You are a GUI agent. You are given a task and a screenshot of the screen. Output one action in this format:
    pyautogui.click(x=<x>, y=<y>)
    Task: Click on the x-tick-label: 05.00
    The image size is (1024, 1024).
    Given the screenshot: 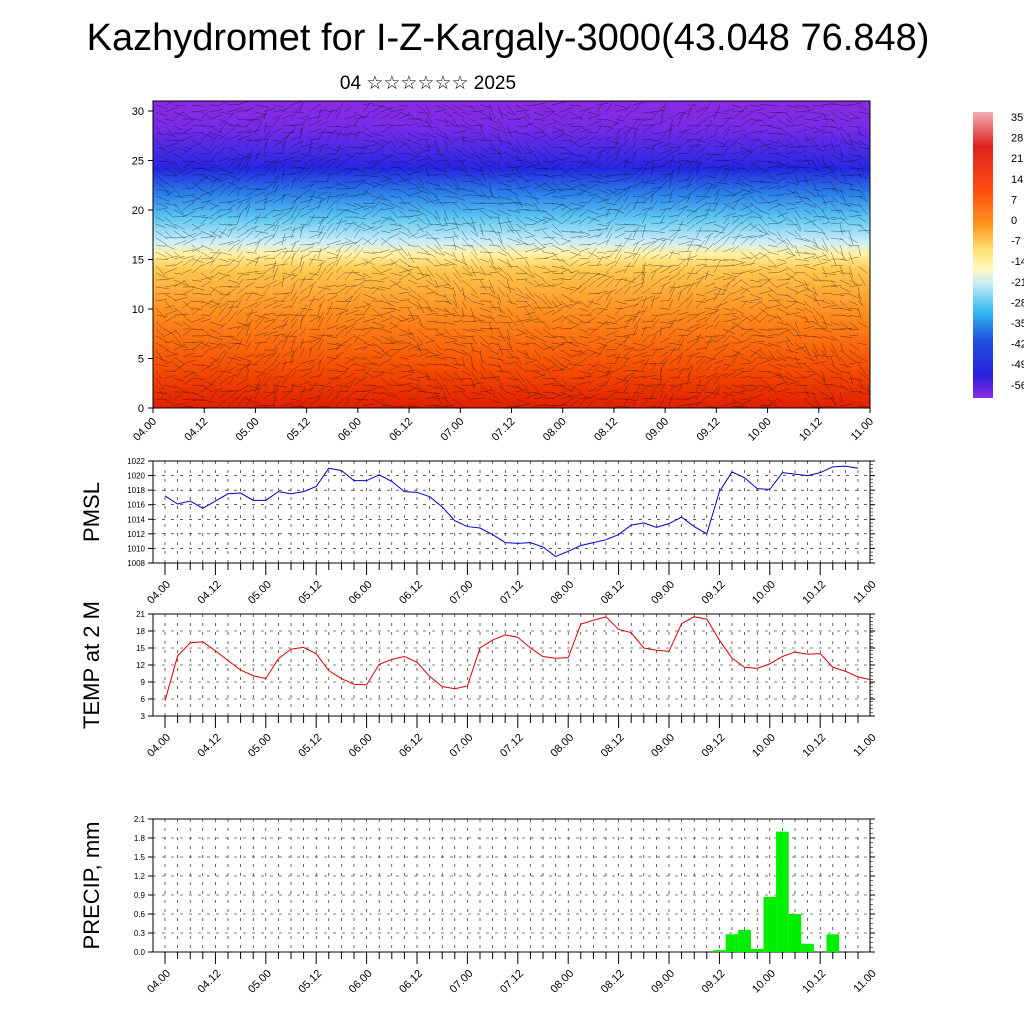 What is the action you would take?
    pyautogui.click(x=260, y=982)
    